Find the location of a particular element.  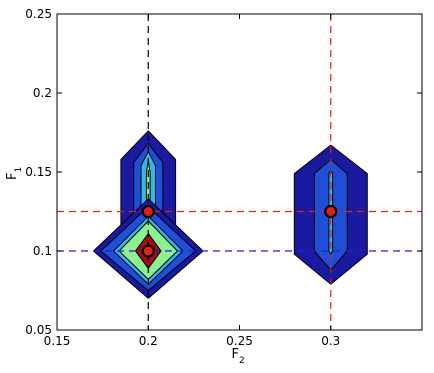

y-tick-label: 0.1 is located at coordinates (42, 251).